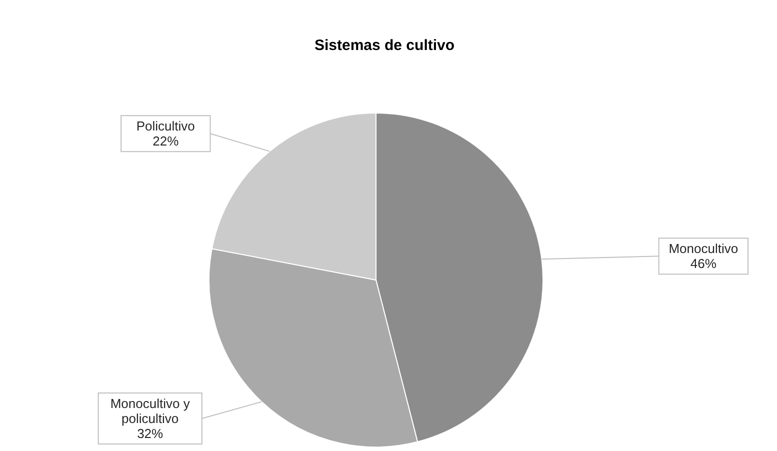 This screenshot has height=451, width=777. I want to click on chart-title: Sistemas de cultivo, so click(384, 45).